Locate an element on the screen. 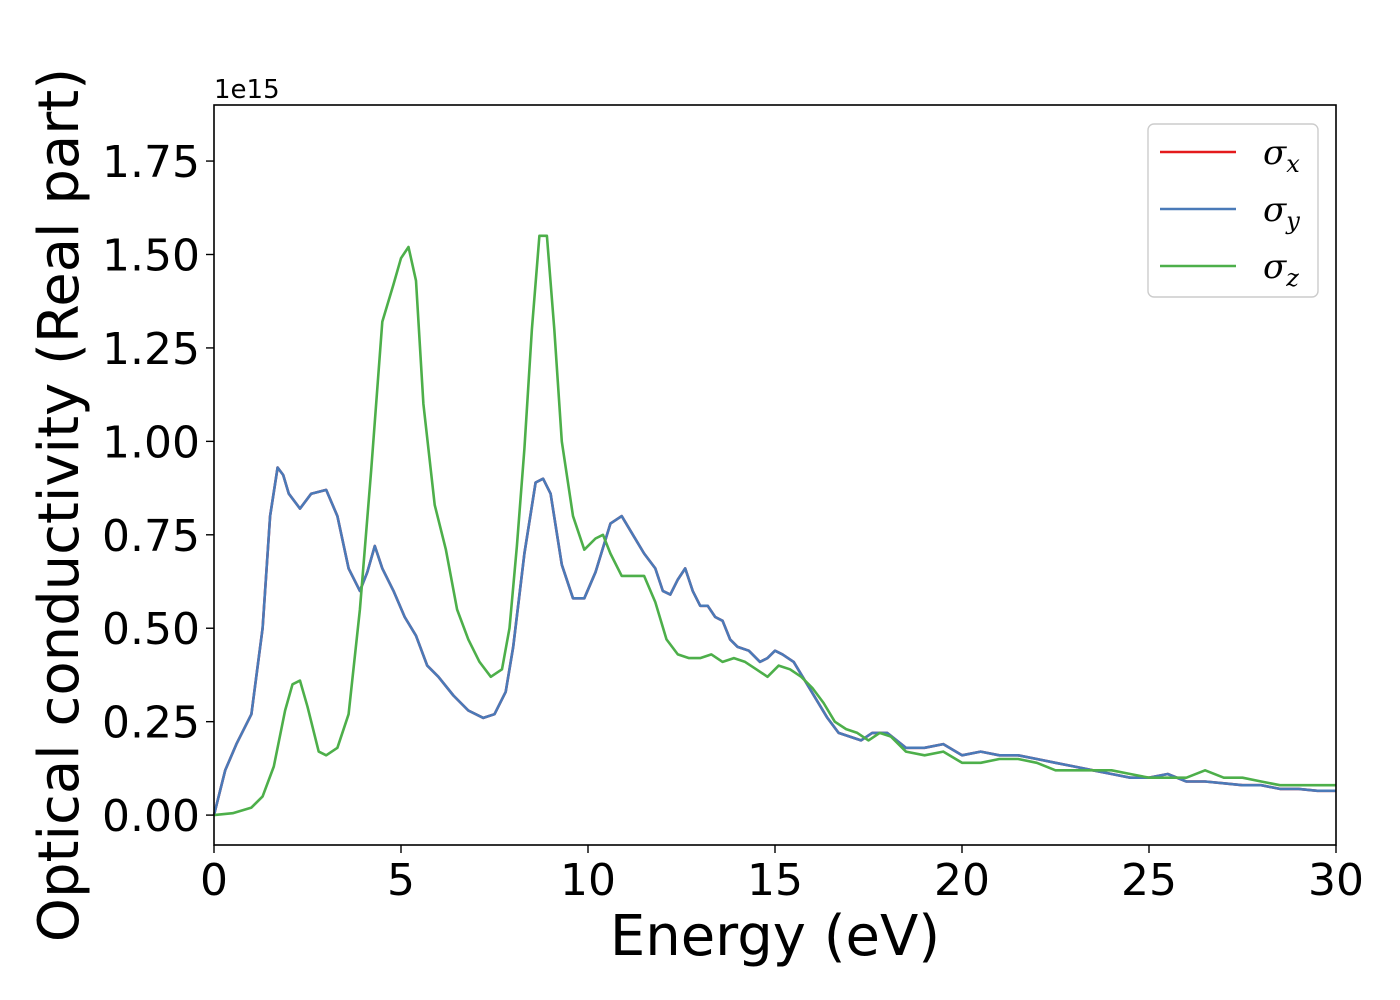 The width and height of the screenshot is (1400, 1000). y-ticks: 0.00 0.25 0.50 0.75 1.00 1.25 1.50 1.75 is located at coordinates (158, 489).